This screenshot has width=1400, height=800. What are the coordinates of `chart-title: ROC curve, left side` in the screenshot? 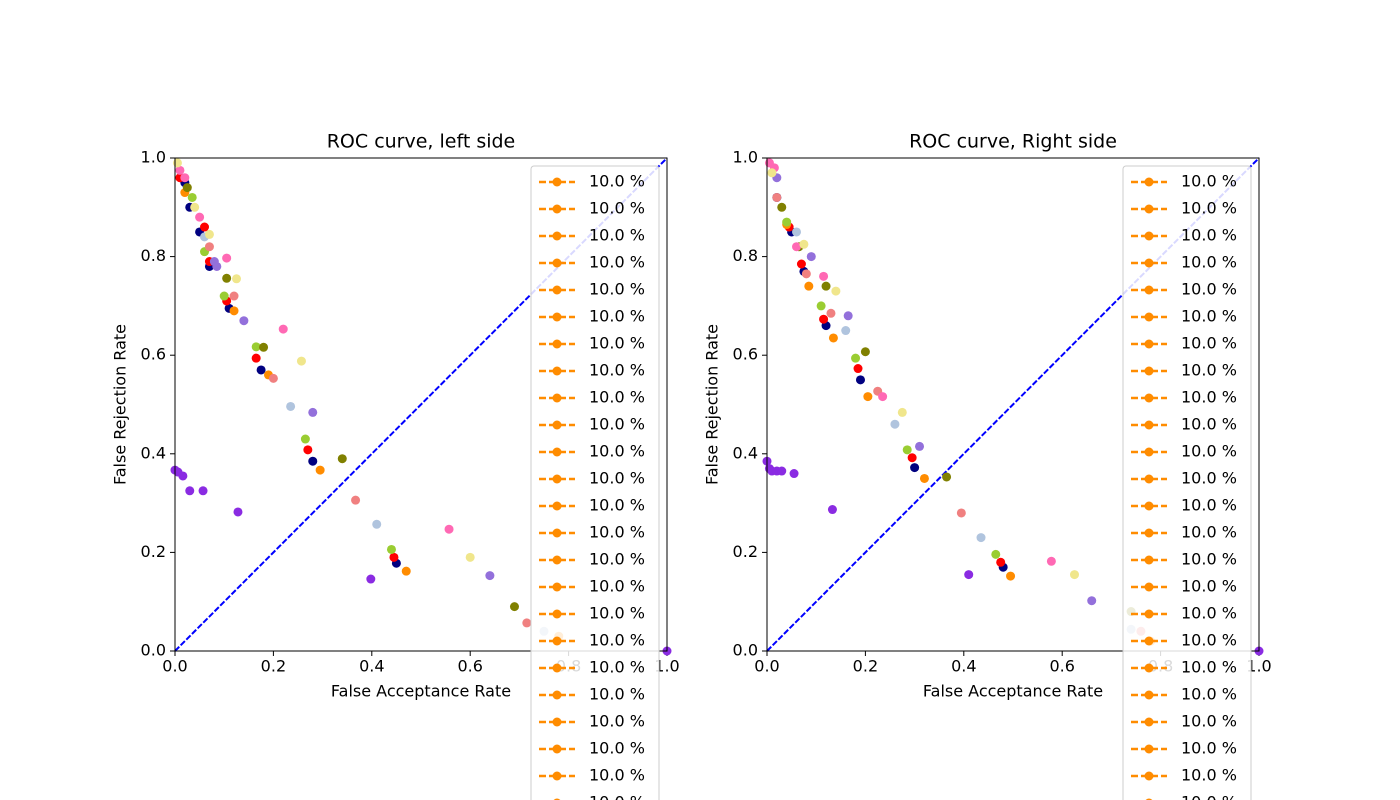 It's located at (421, 142).